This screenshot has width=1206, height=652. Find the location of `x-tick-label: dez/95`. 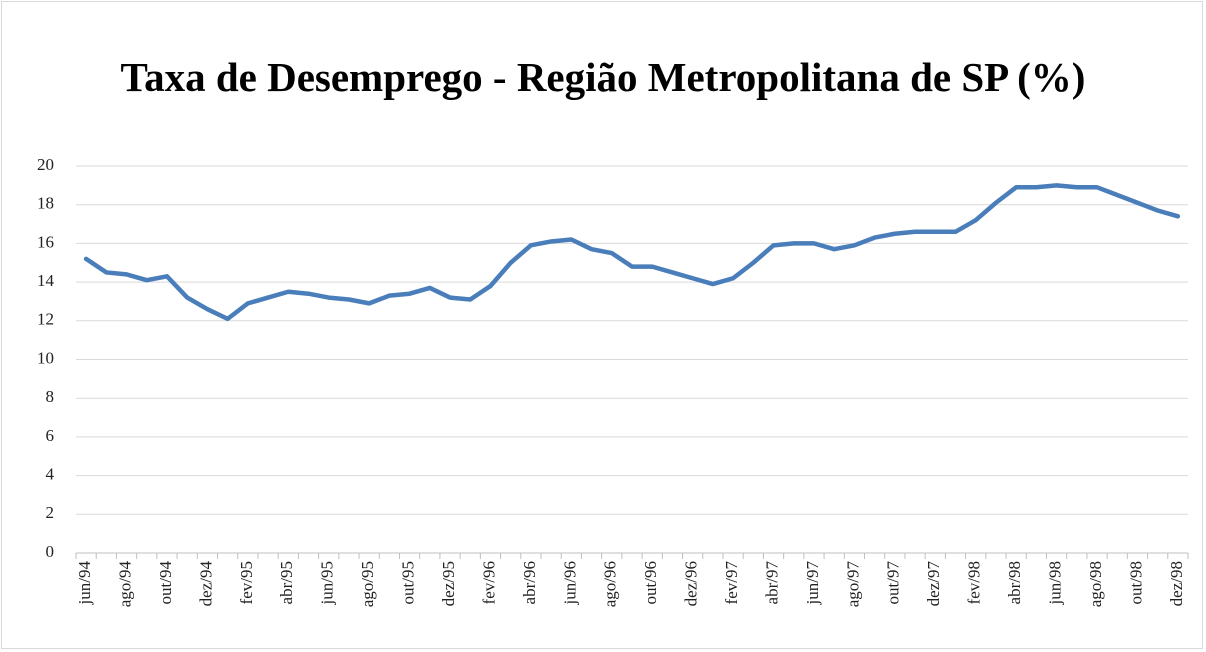

x-tick-label: dez/95 is located at coordinates (448, 583).